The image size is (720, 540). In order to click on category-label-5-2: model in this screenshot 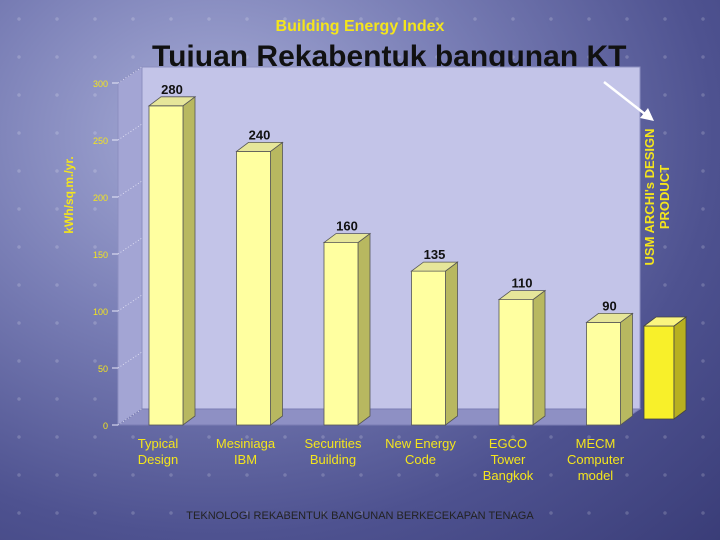, I will do `click(596, 475)`.